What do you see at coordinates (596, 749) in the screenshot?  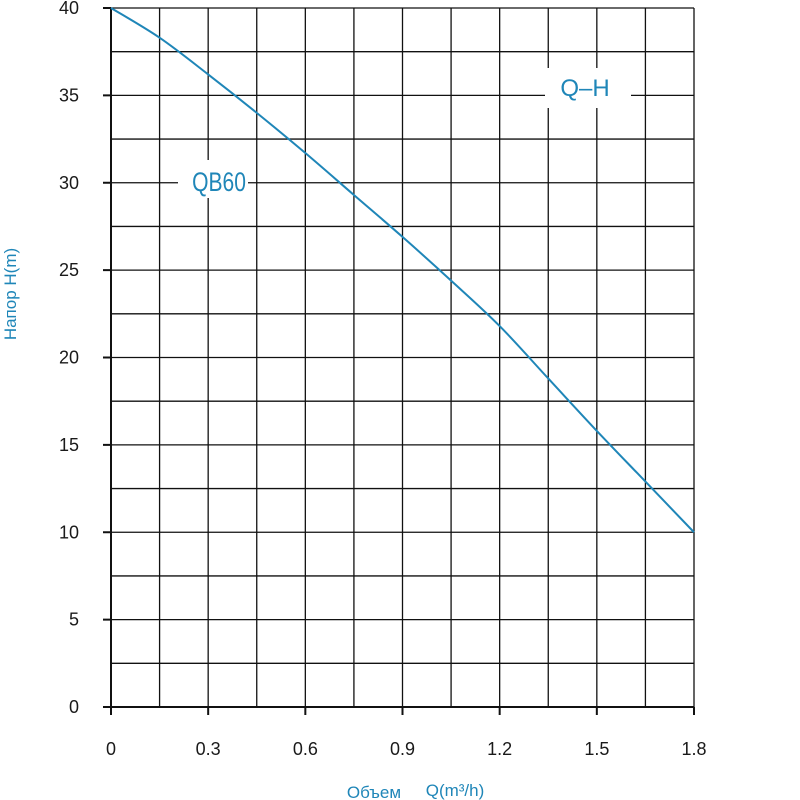 I see `x-tick-label: 1.5` at bounding box center [596, 749].